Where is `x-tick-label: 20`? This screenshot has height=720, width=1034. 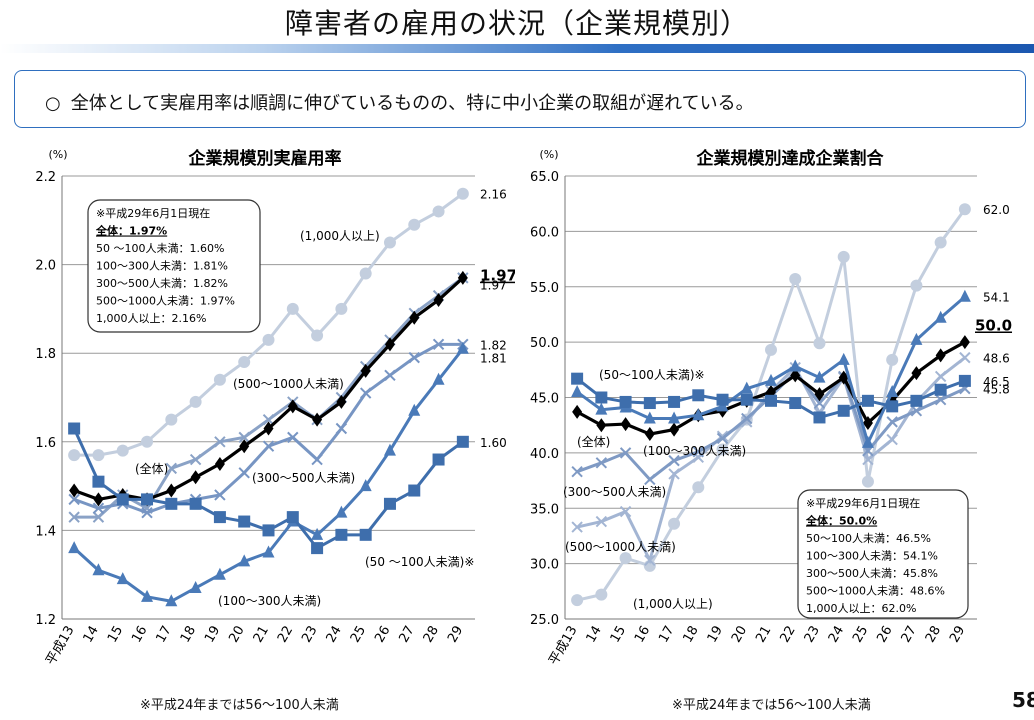 x-tick-label: 20 is located at coordinates (236, 635).